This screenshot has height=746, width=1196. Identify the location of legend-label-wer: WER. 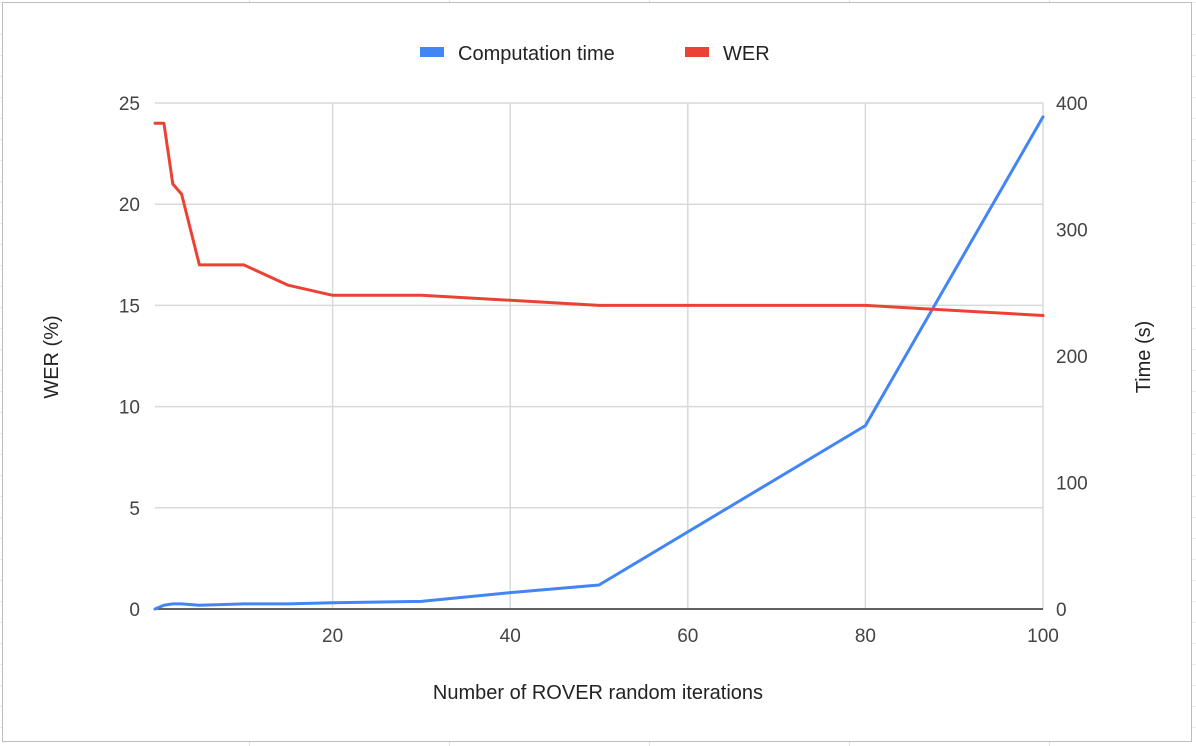
(746, 54).